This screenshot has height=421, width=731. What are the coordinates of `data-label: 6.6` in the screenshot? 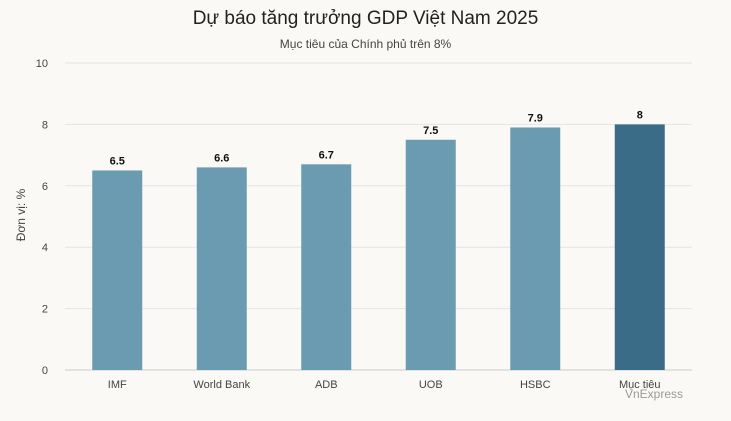 It's located at (221, 158).